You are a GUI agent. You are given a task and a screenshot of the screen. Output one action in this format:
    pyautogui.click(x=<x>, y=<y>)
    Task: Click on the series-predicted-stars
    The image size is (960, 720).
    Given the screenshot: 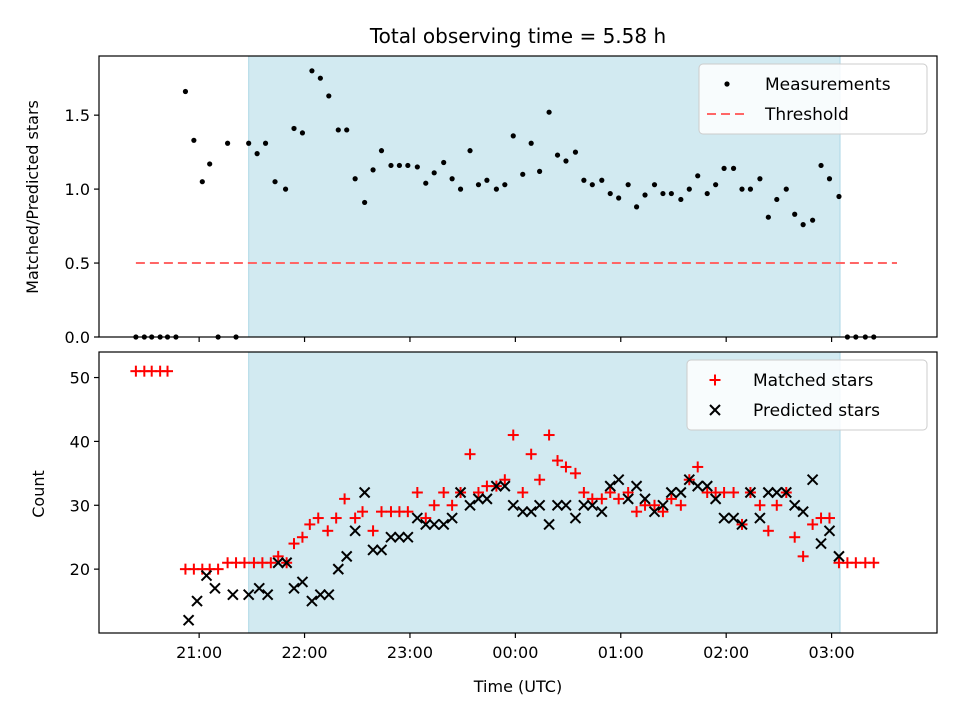 What is the action you would take?
    pyautogui.click(x=513, y=550)
    